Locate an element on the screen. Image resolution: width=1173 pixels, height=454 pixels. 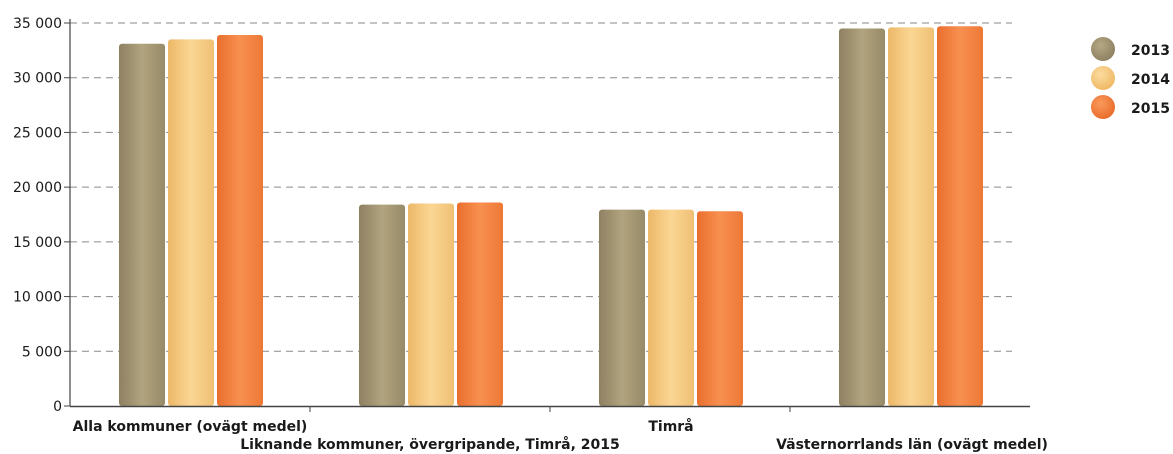
y-tick-label: 5 000 is located at coordinates (42, 352).